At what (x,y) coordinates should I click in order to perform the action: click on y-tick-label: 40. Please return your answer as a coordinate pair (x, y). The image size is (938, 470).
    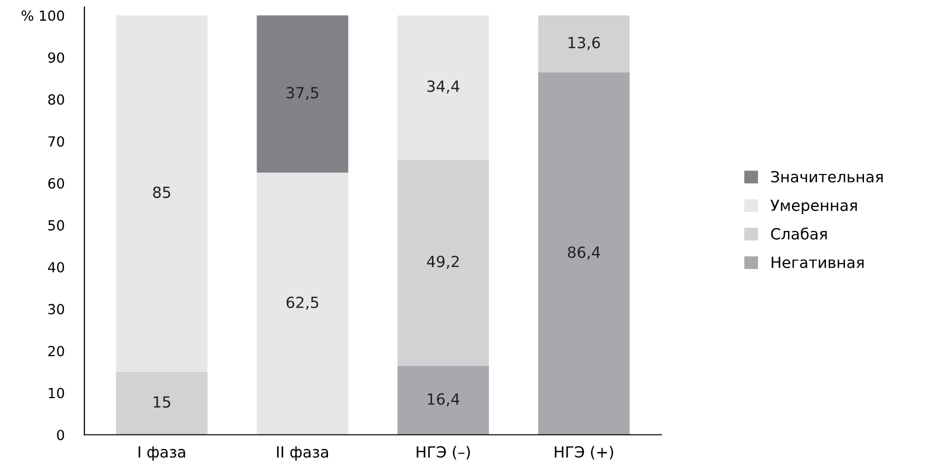
    Looking at the image, I should click on (56, 267).